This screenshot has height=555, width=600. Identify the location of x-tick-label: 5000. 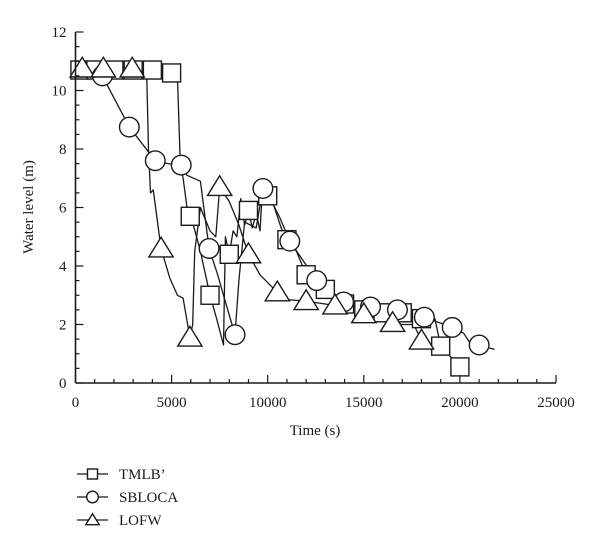
(172, 403).